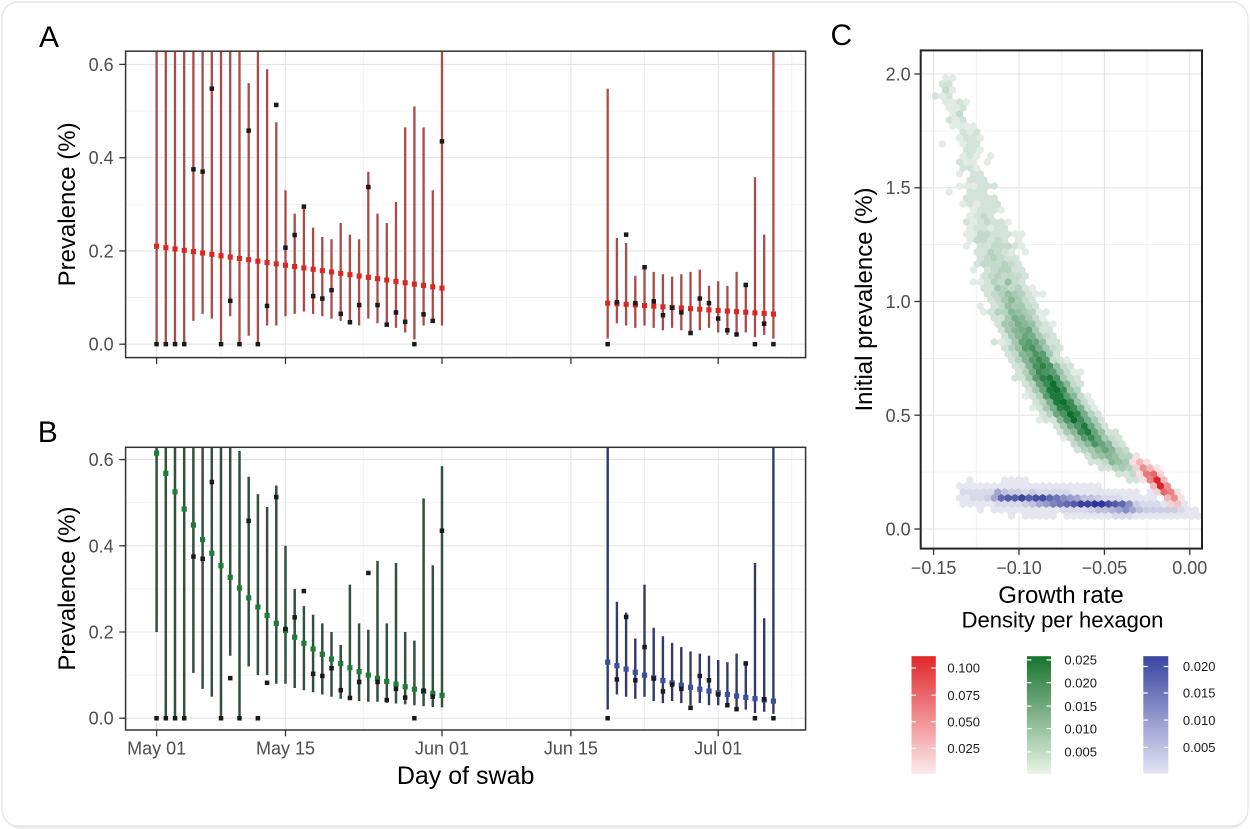 This screenshot has height=829, width=1250. What do you see at coordinates (934, 568) in the screenshot?
I see `svg-text: −0.15` at bounding box center [934, 568].